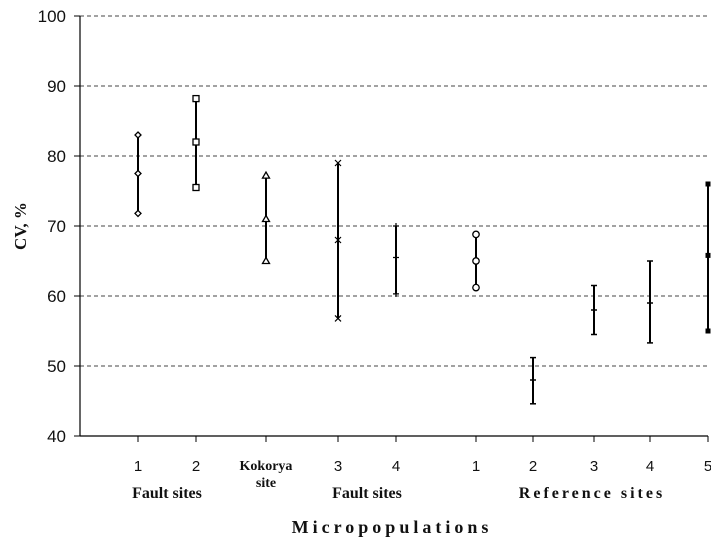 This screenshot has height=544, width=711. Describe the element at coordinates (707, 466) in the screenshot. I see `x-tick-label: 5` at that location.